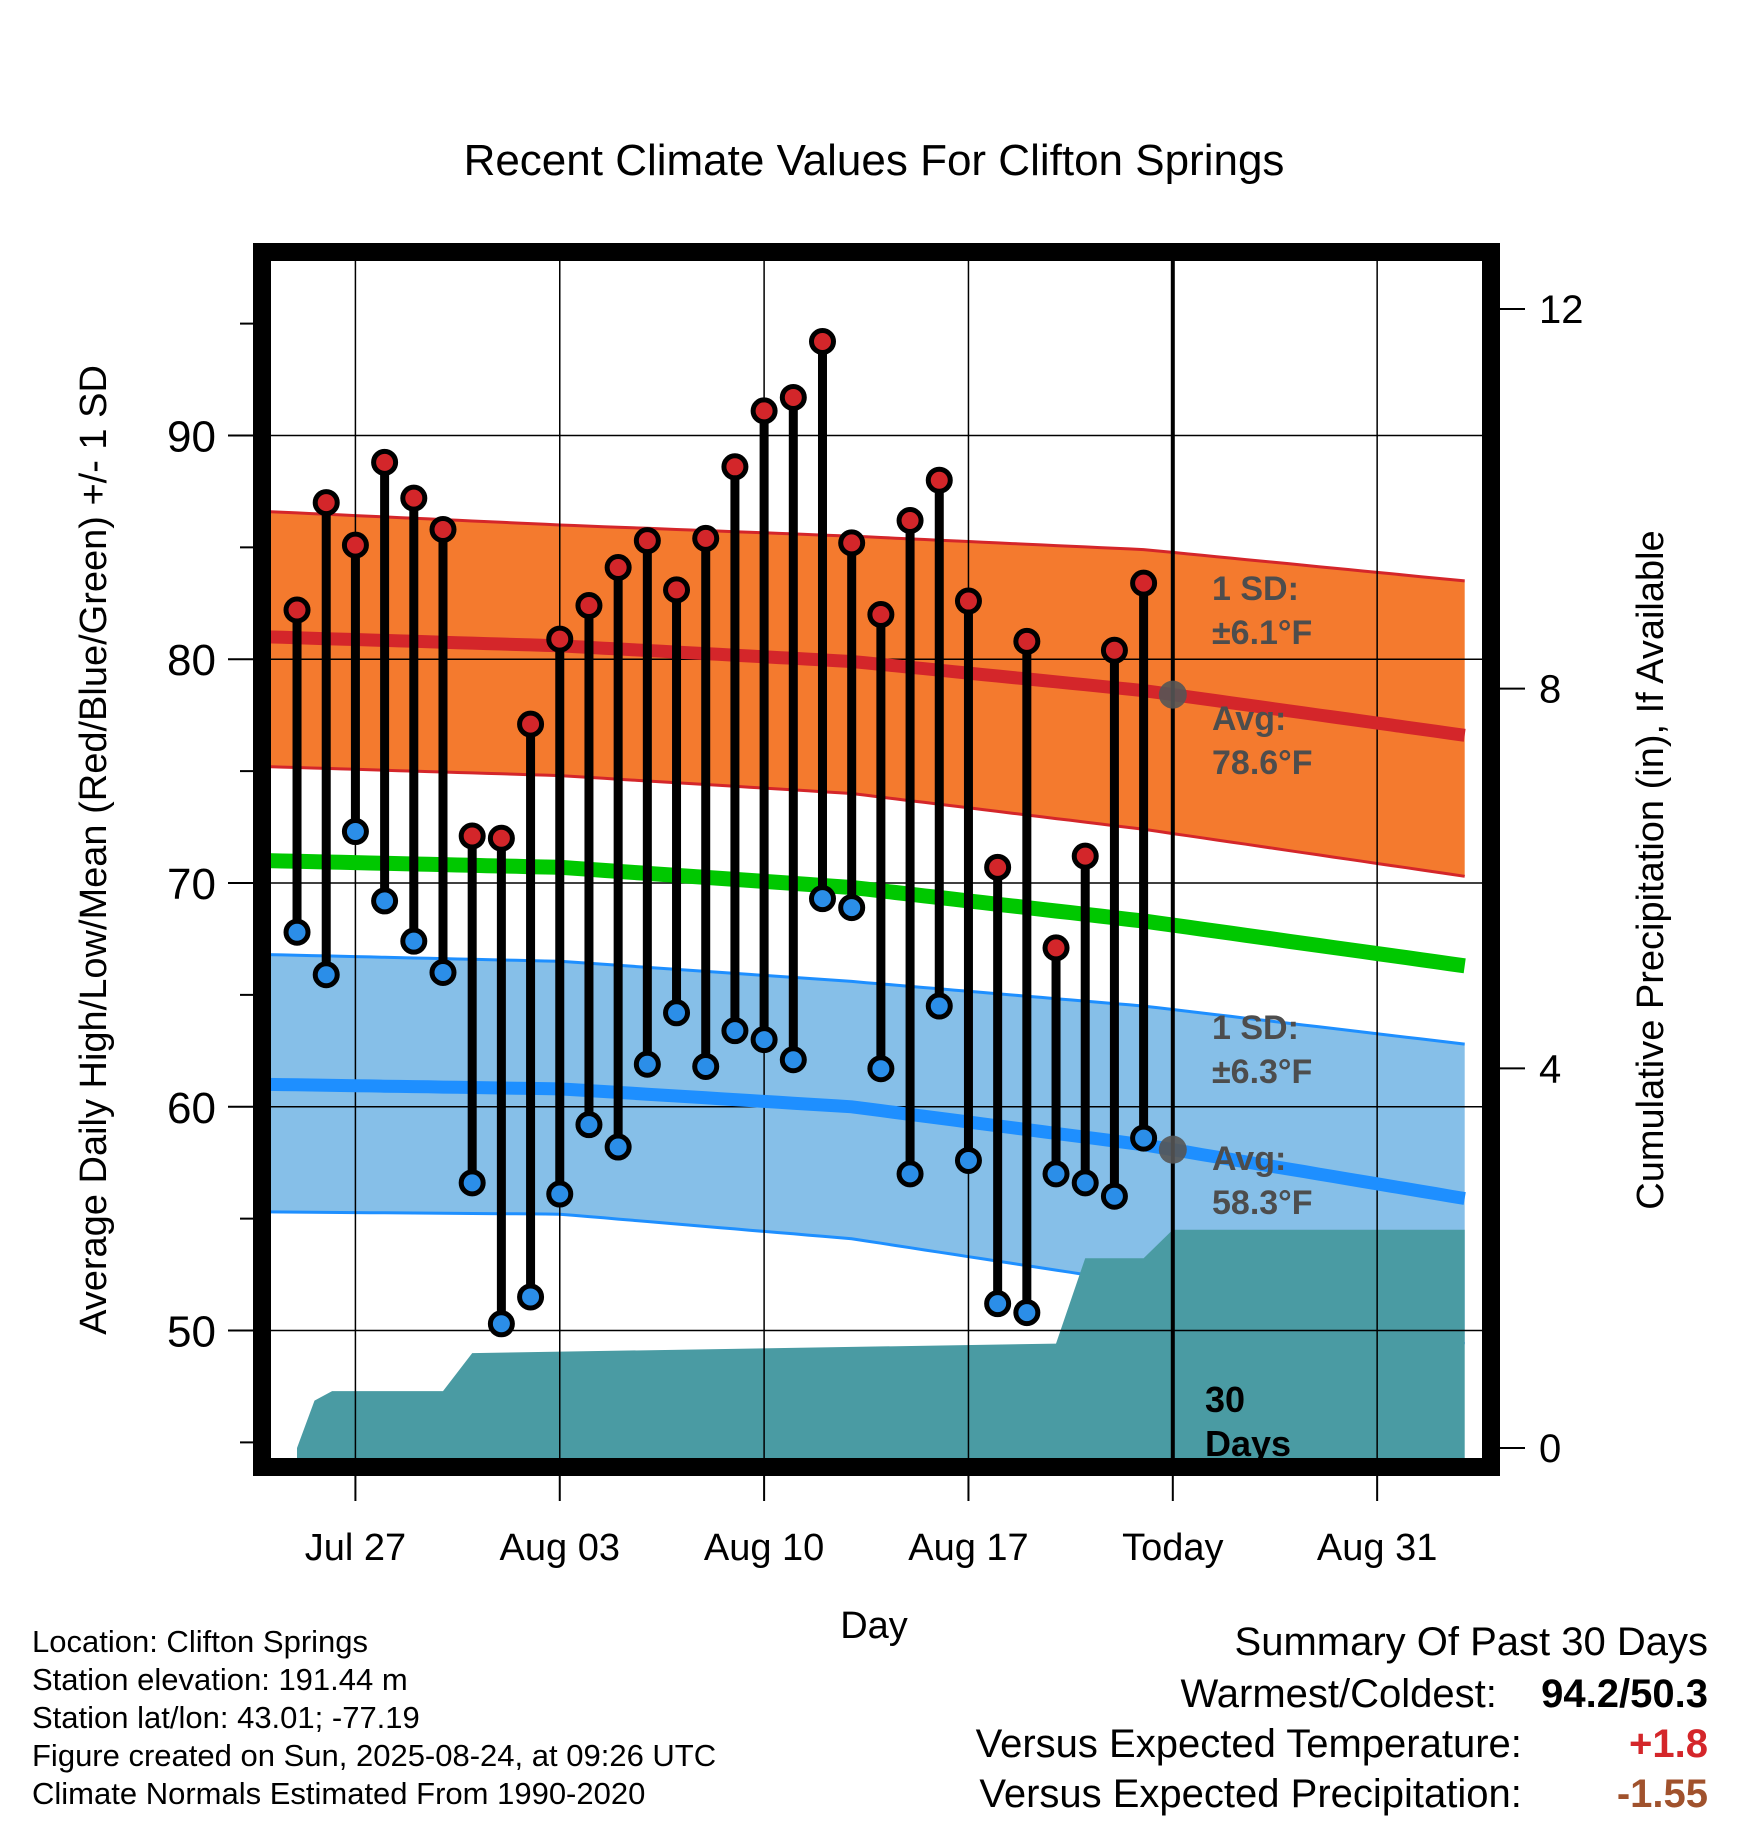 This screenshot has height=1828, width=1748. Describe the element at coordinates (191, 436) in the screenshot. I see `y-tick-label: 90` at that location.